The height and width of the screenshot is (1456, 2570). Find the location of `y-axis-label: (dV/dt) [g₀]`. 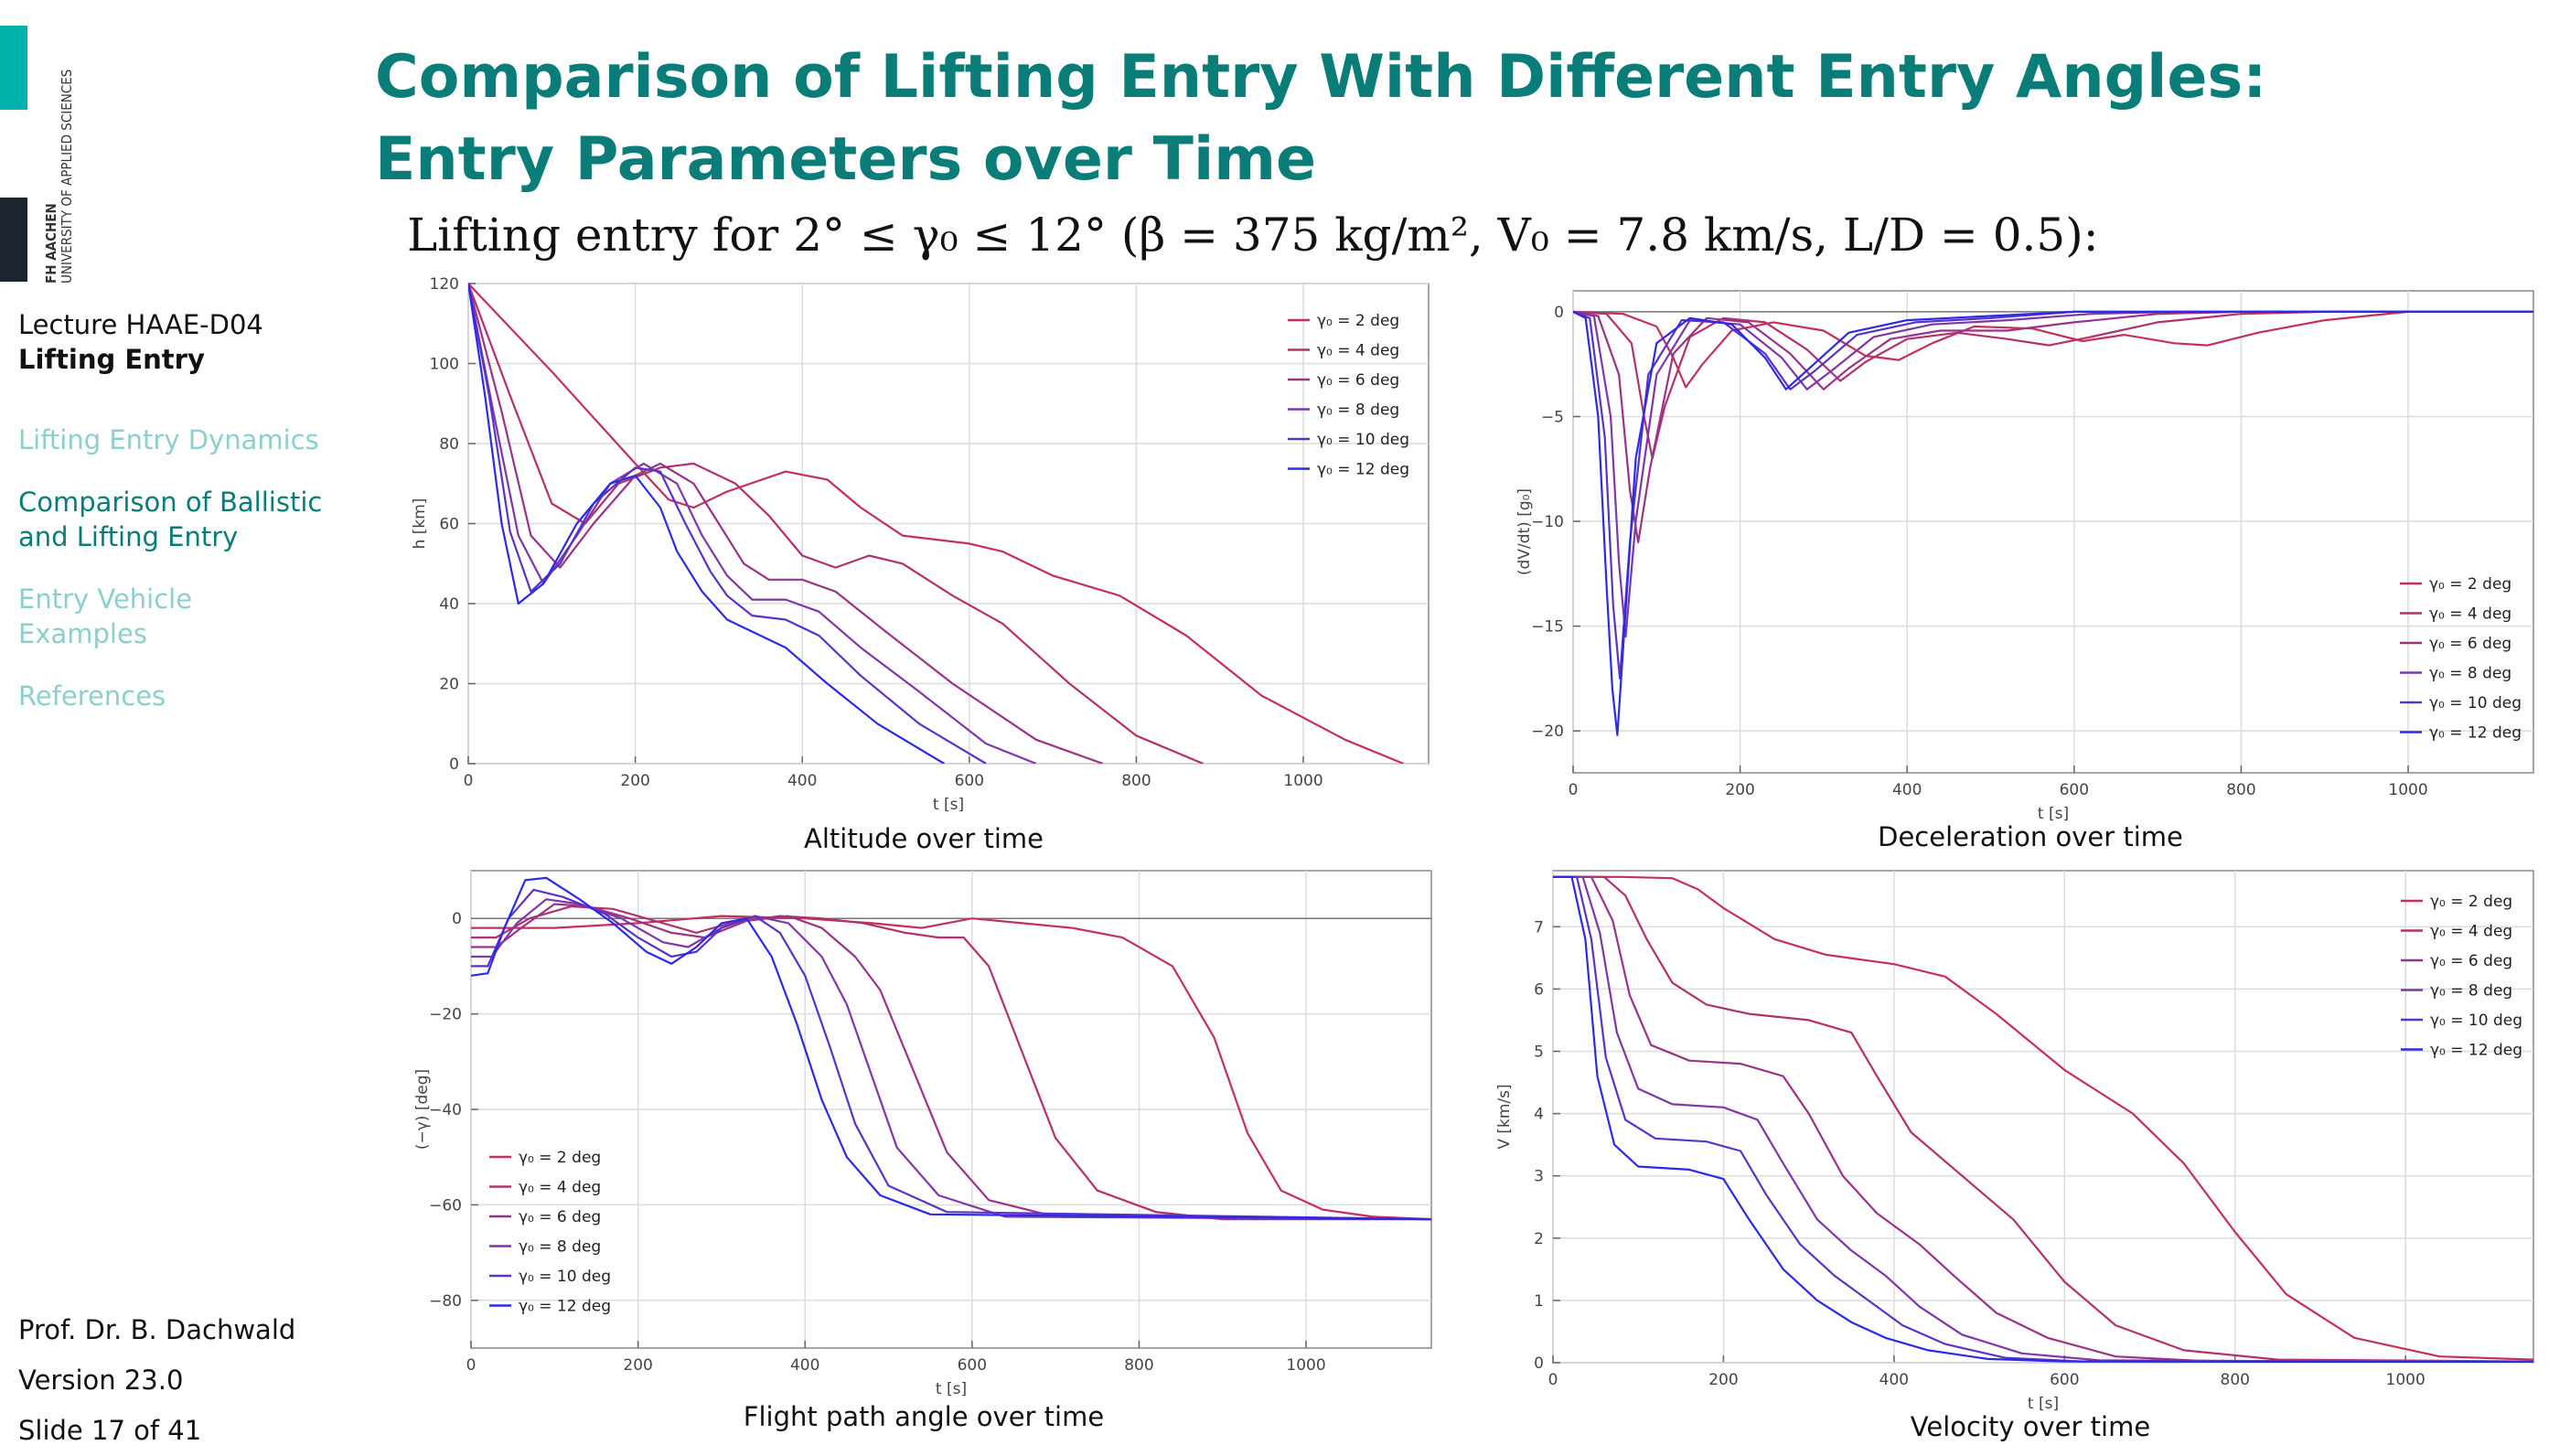

y-axis-label: (dV/dt) [g₀] is located at coordinates (1524, 531).